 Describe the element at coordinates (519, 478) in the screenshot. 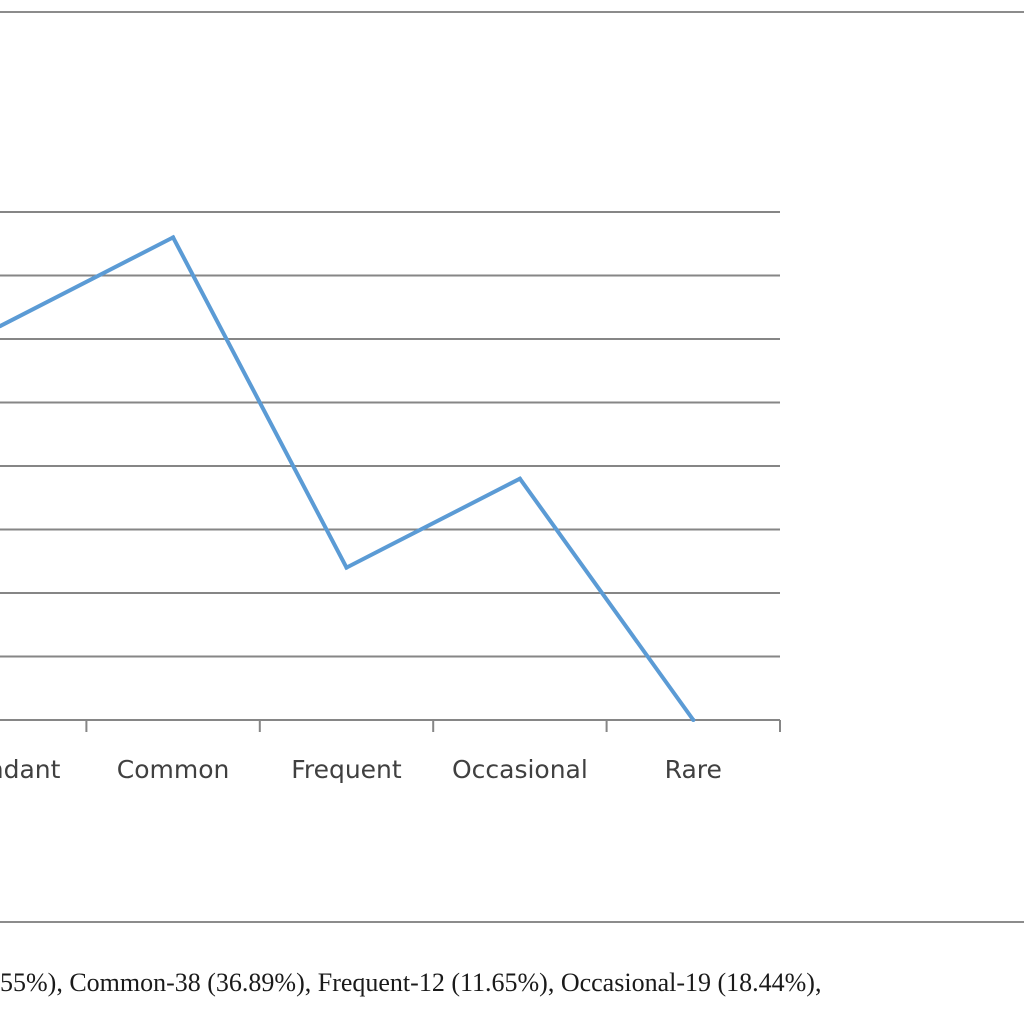

I see `data-point-occasional` at that location.